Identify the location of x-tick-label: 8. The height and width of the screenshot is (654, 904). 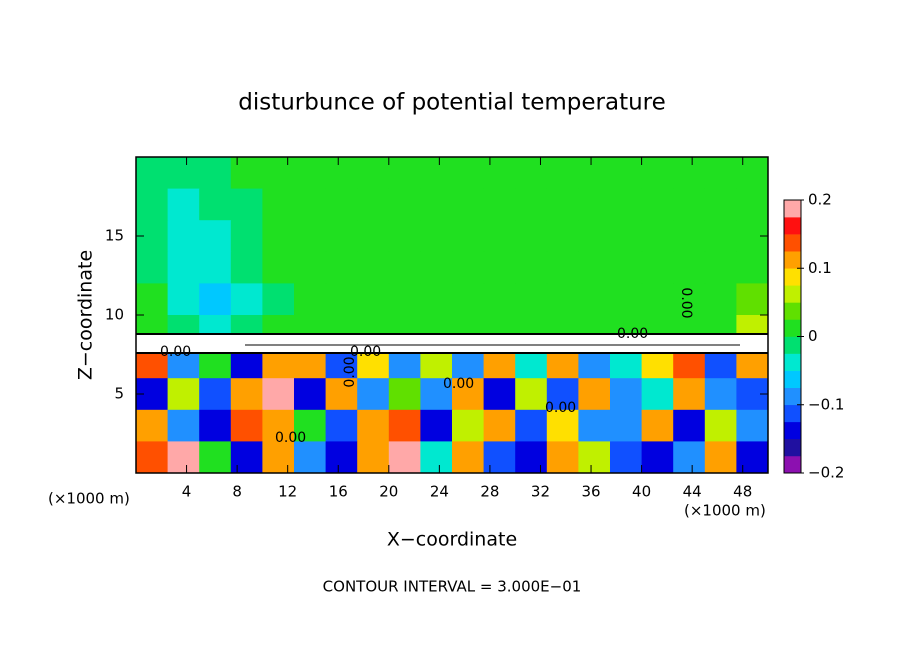
(237, 492).